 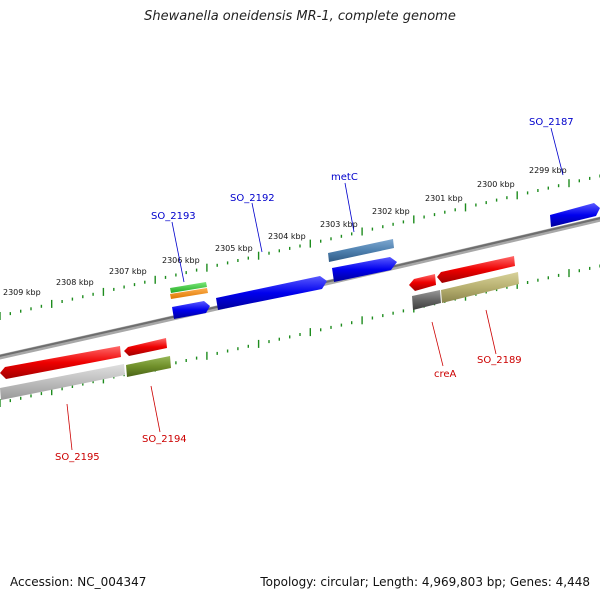 What do you see at coordinates (191, 310) in the screenshot?
I see `gene-SO_2193-arrow` at bounding box center [191, 310].